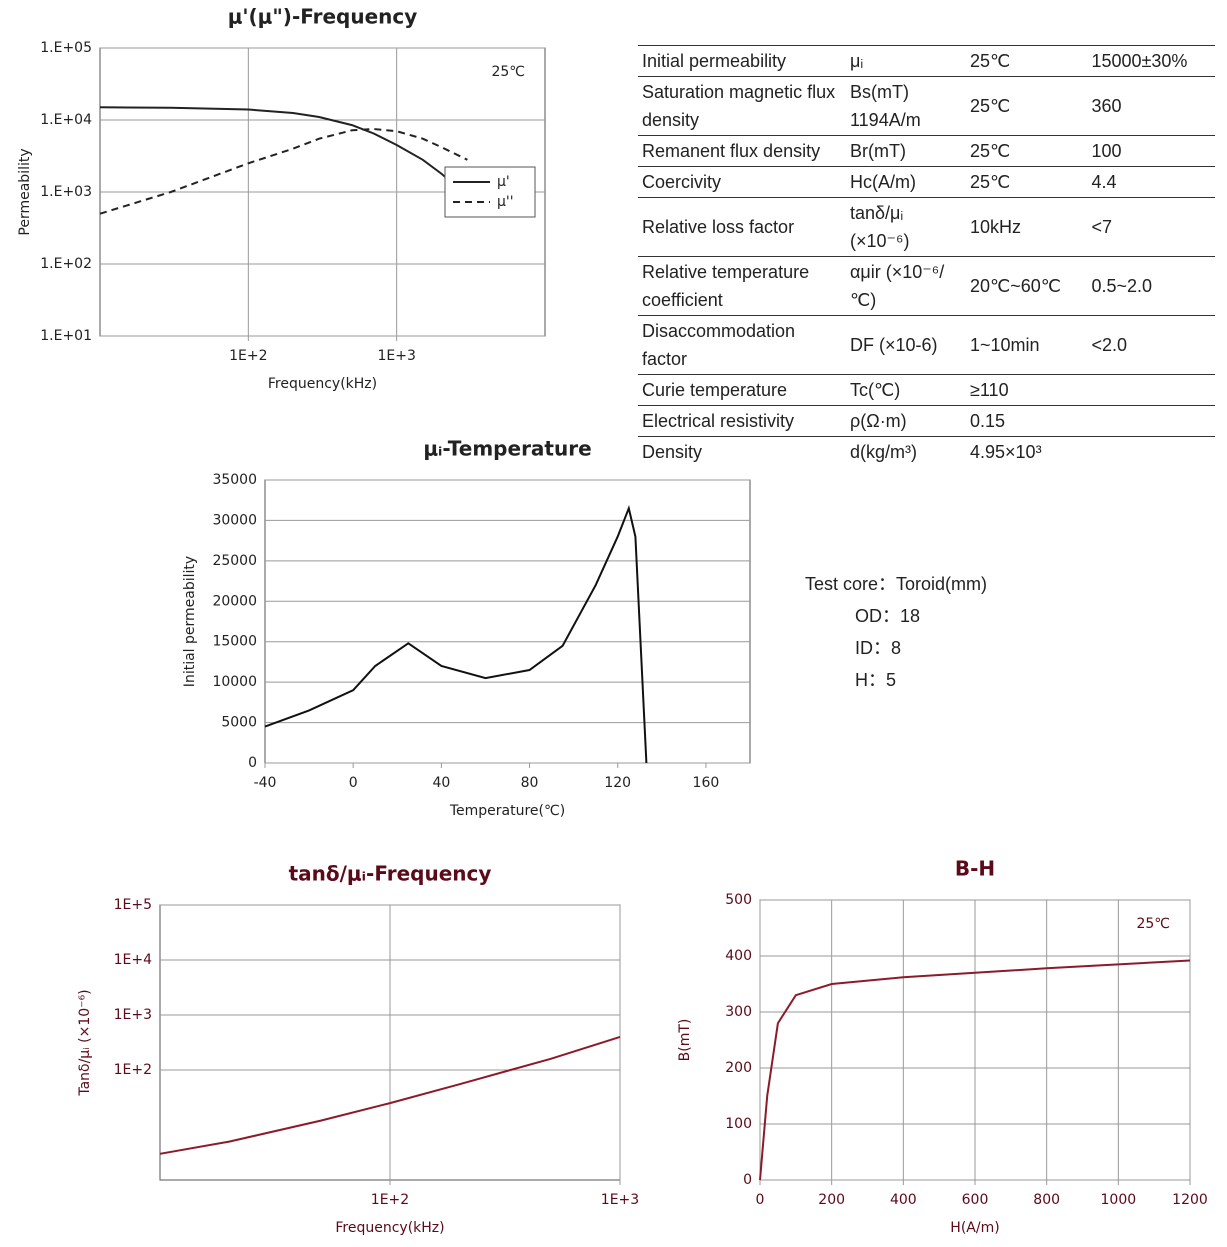  What do you see at coordinates (133, 960) in the screenshot?
I see `y-tick-label: 1E+4` at bounding box center [133, 960].